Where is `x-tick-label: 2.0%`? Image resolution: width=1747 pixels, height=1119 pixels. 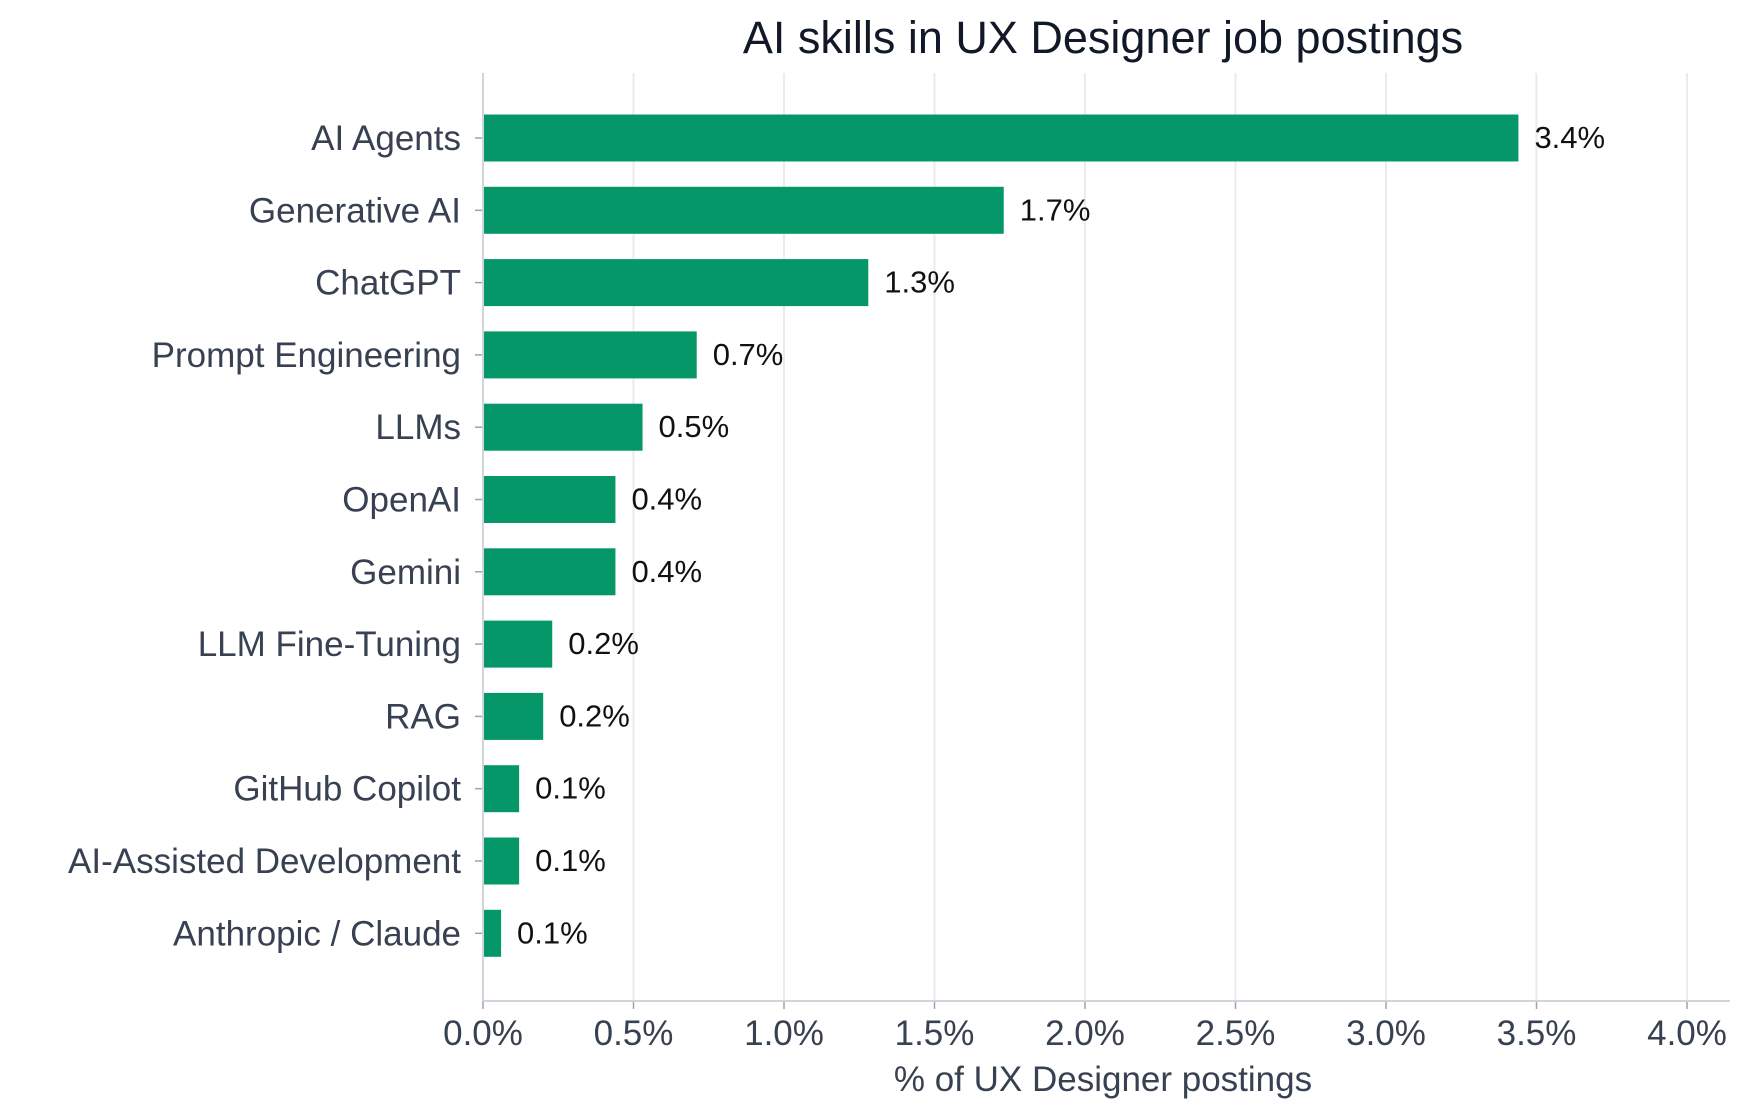
x-tick-label: 2.0% is located at coordinates (1085, 1033).